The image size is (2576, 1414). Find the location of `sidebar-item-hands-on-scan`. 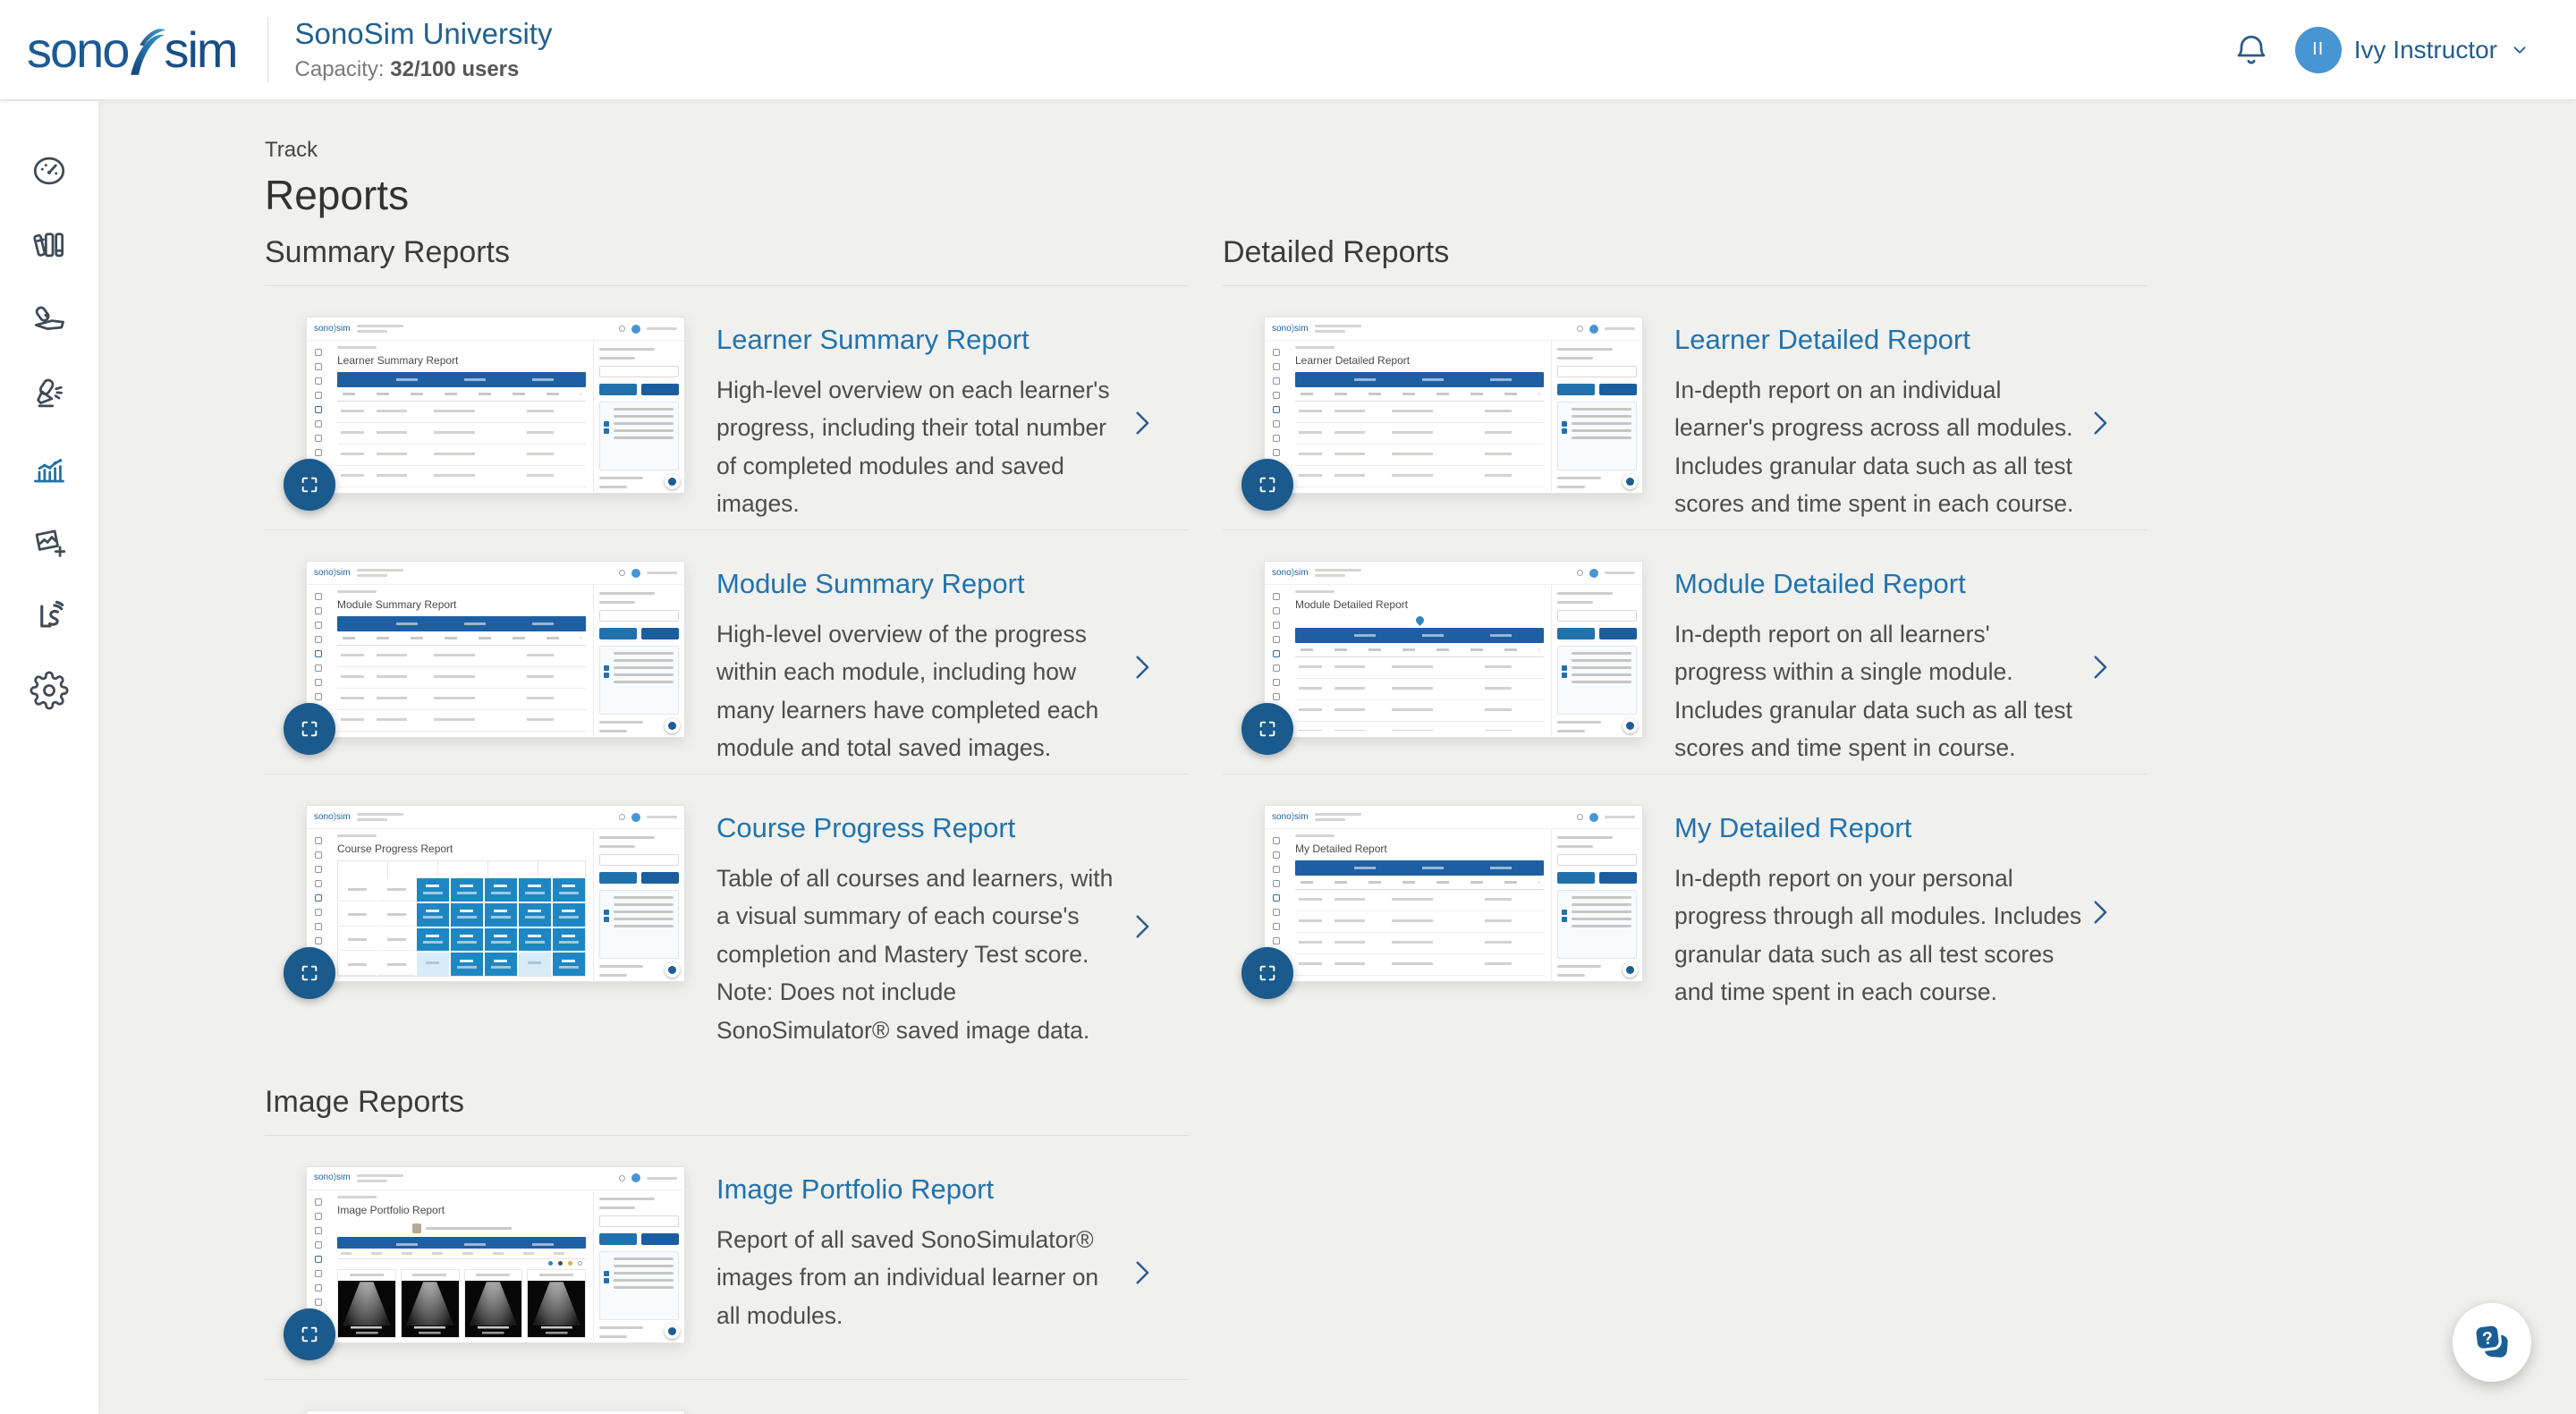

sidebar-item-hands-on-scan is located at coordinates (49, 320).